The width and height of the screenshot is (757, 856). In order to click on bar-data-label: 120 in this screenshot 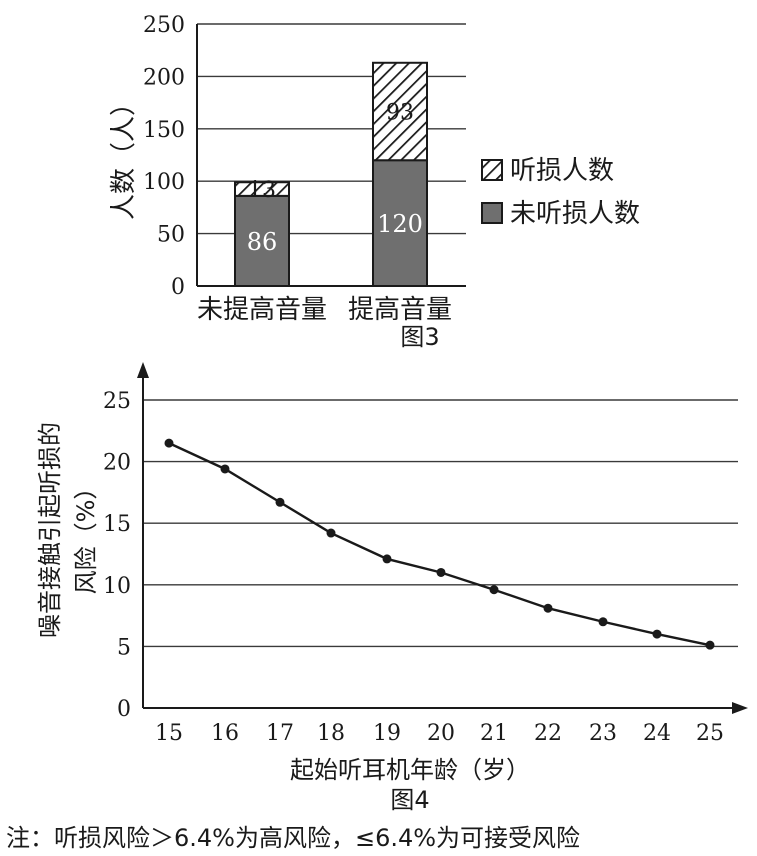, I will do `click(400, 224)`.